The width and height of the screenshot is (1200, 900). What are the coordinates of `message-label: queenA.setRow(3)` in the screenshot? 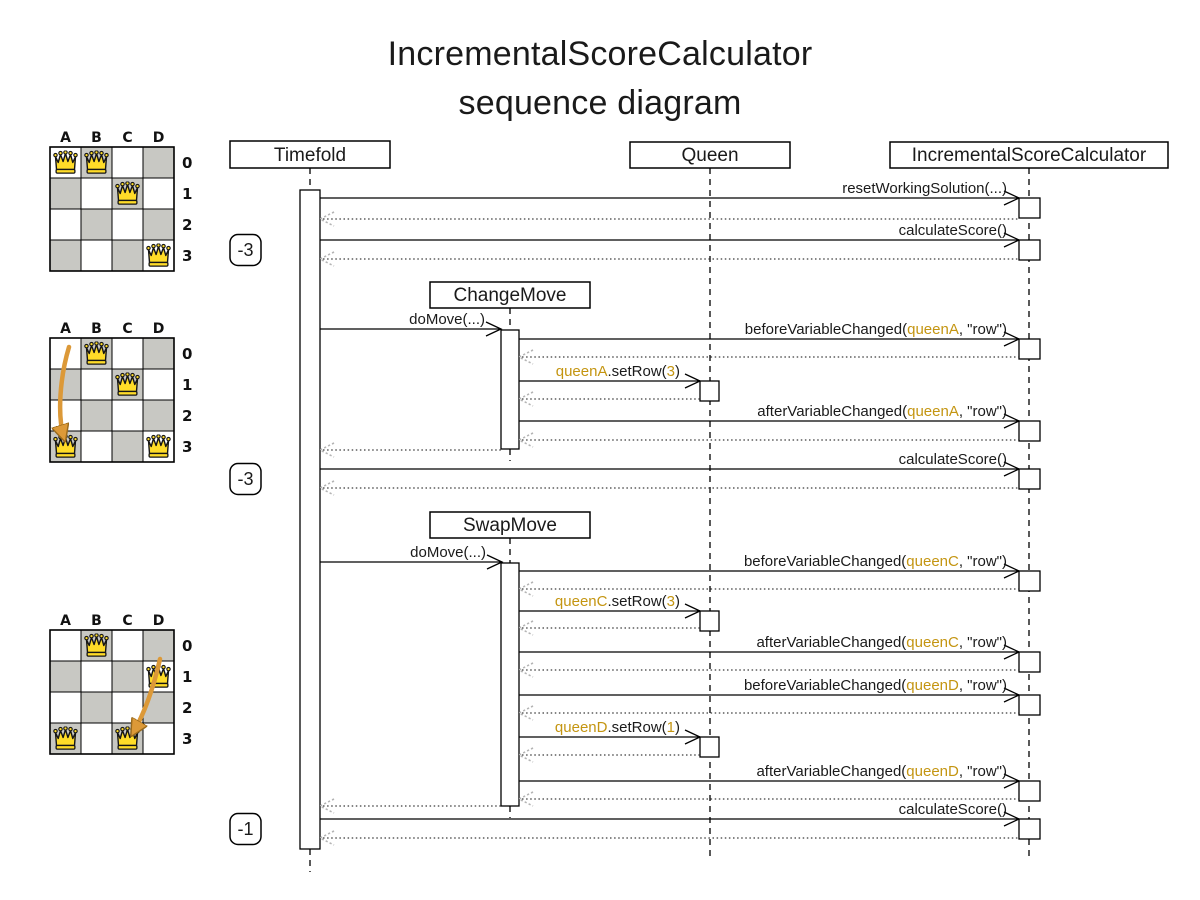 It's located at (618, 371).